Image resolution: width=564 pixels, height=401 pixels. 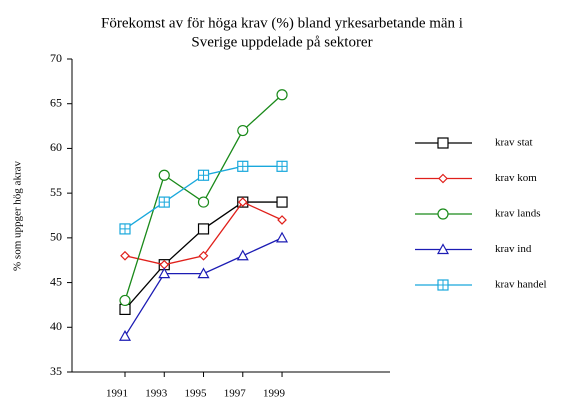 I want to click on chart-title: Sverige uppdelade på sektorer, so click(x=281, y=42).